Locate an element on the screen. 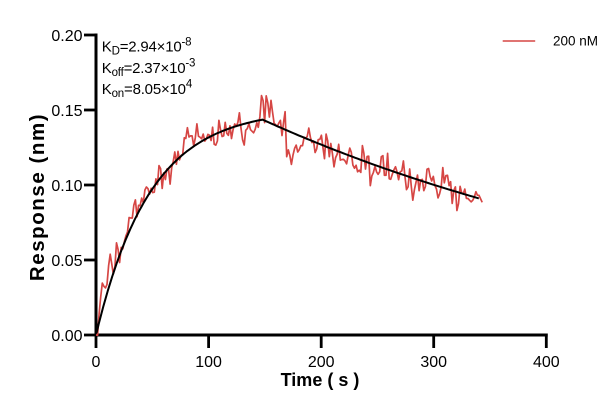  svg-text: 0.00 is located at coordinates (66, 336).